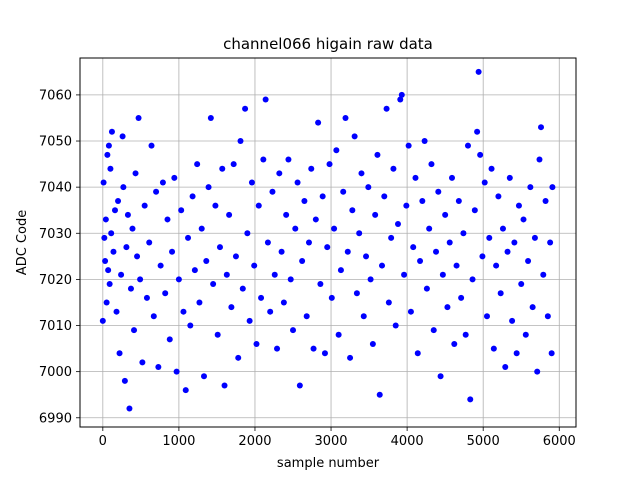 The image size is (640, 480). Describe the element at coordinates (328, 463) in the screenshot. I see `x-axis-label: sample number` at that location.